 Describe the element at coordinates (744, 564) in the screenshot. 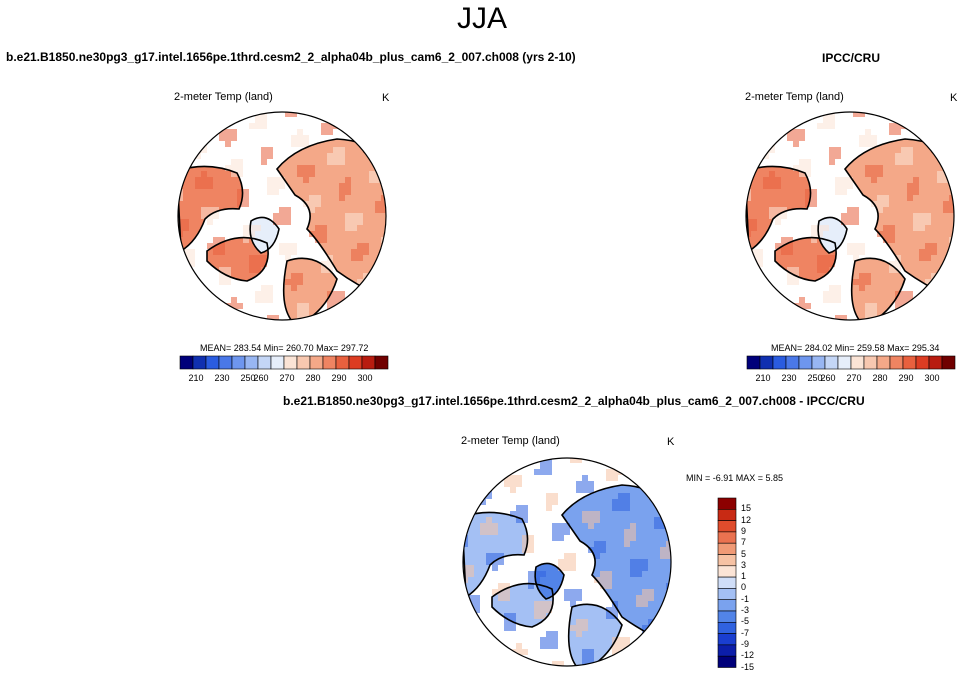

I see `colorbar-tick-label: 3` at that location.